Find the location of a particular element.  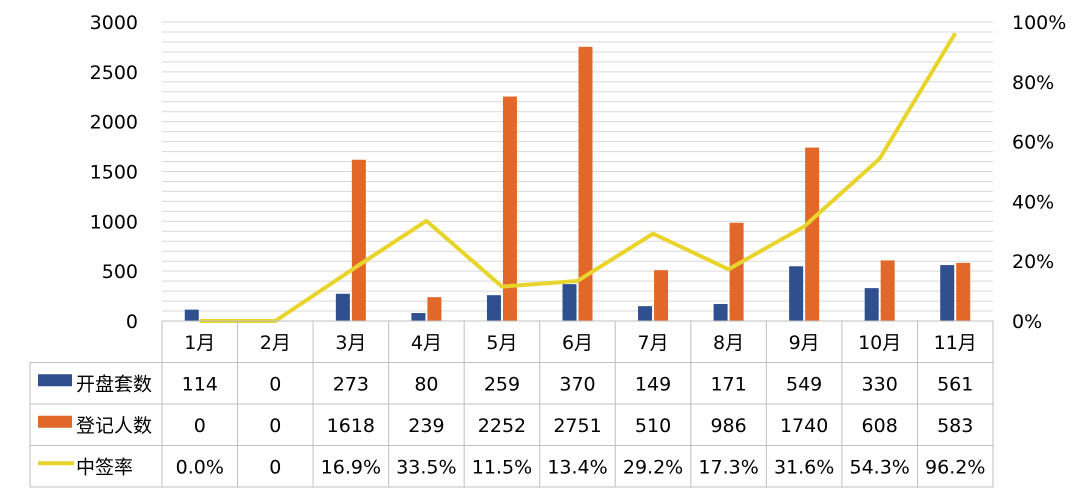

category-label: 7月 is located at coordinates (652, 343).